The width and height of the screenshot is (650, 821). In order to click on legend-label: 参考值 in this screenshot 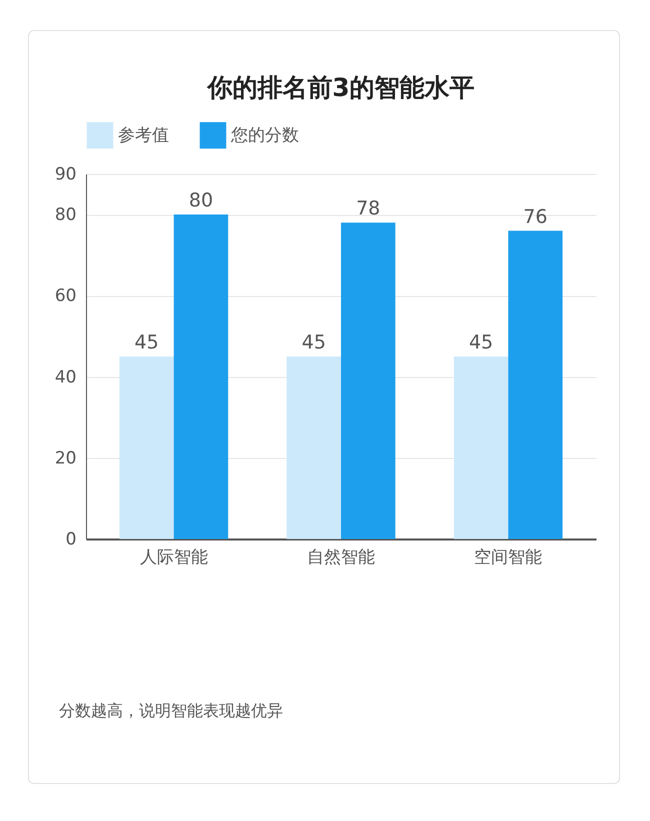, I will do `click(143, 135)`.